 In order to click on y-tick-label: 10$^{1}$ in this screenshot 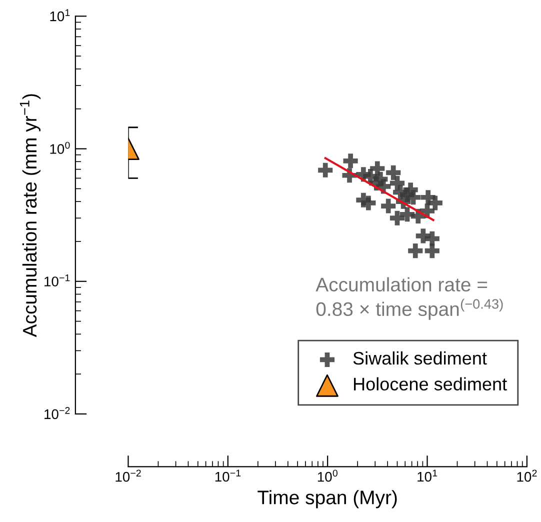, I will do `click(60, 15)`.